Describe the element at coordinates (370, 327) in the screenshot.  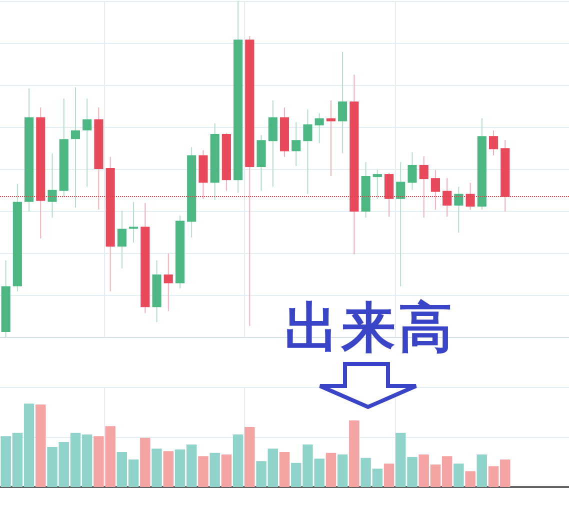
I see `annotation: 出来高` at that location.